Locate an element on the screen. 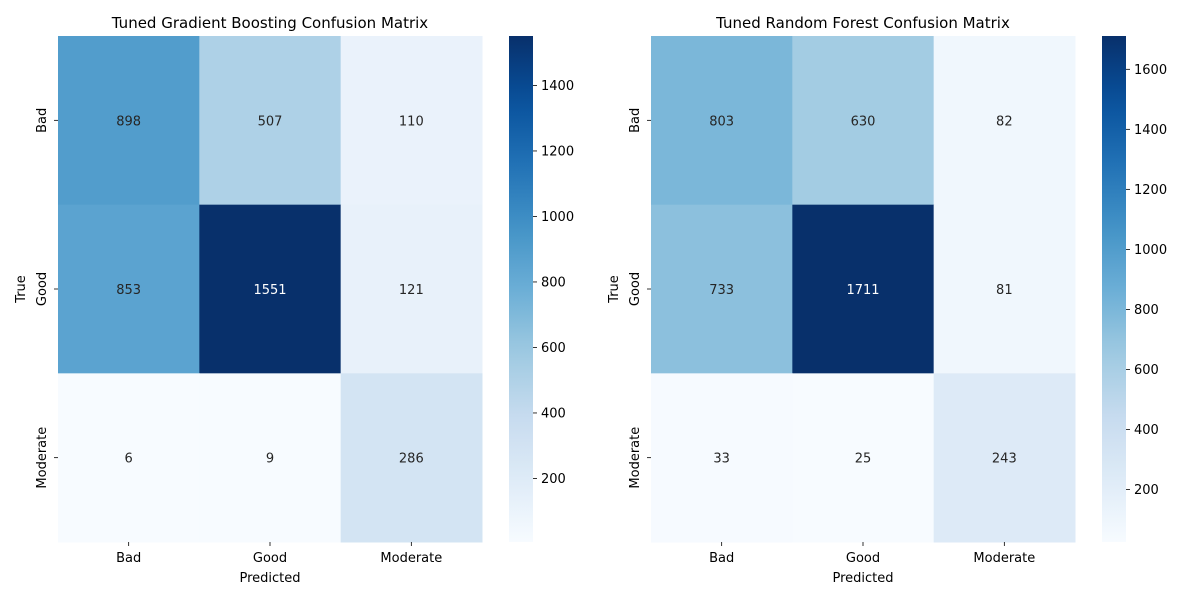 The image size is (1200, 600). cell-value-label: 853 is located at coordinates (128, 290).